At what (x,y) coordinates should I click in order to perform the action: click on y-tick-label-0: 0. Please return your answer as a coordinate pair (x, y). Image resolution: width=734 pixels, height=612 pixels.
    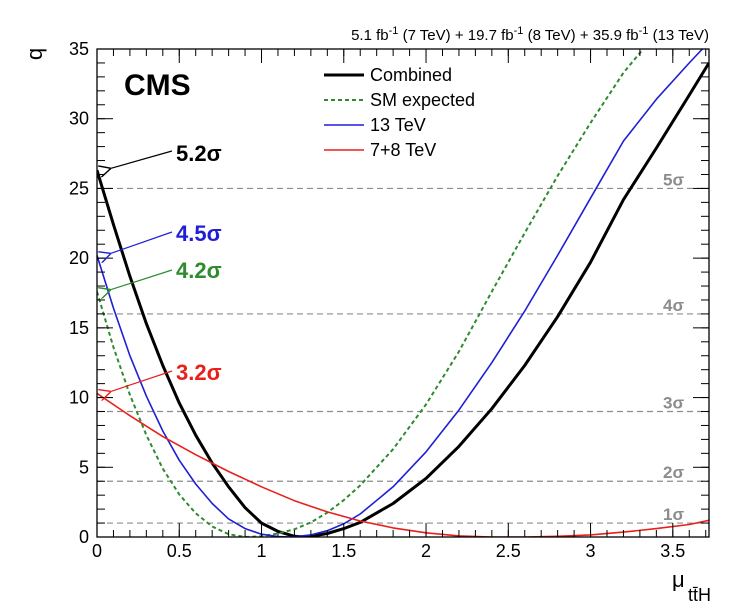
    Looking at the image, I should click on (84, 537).